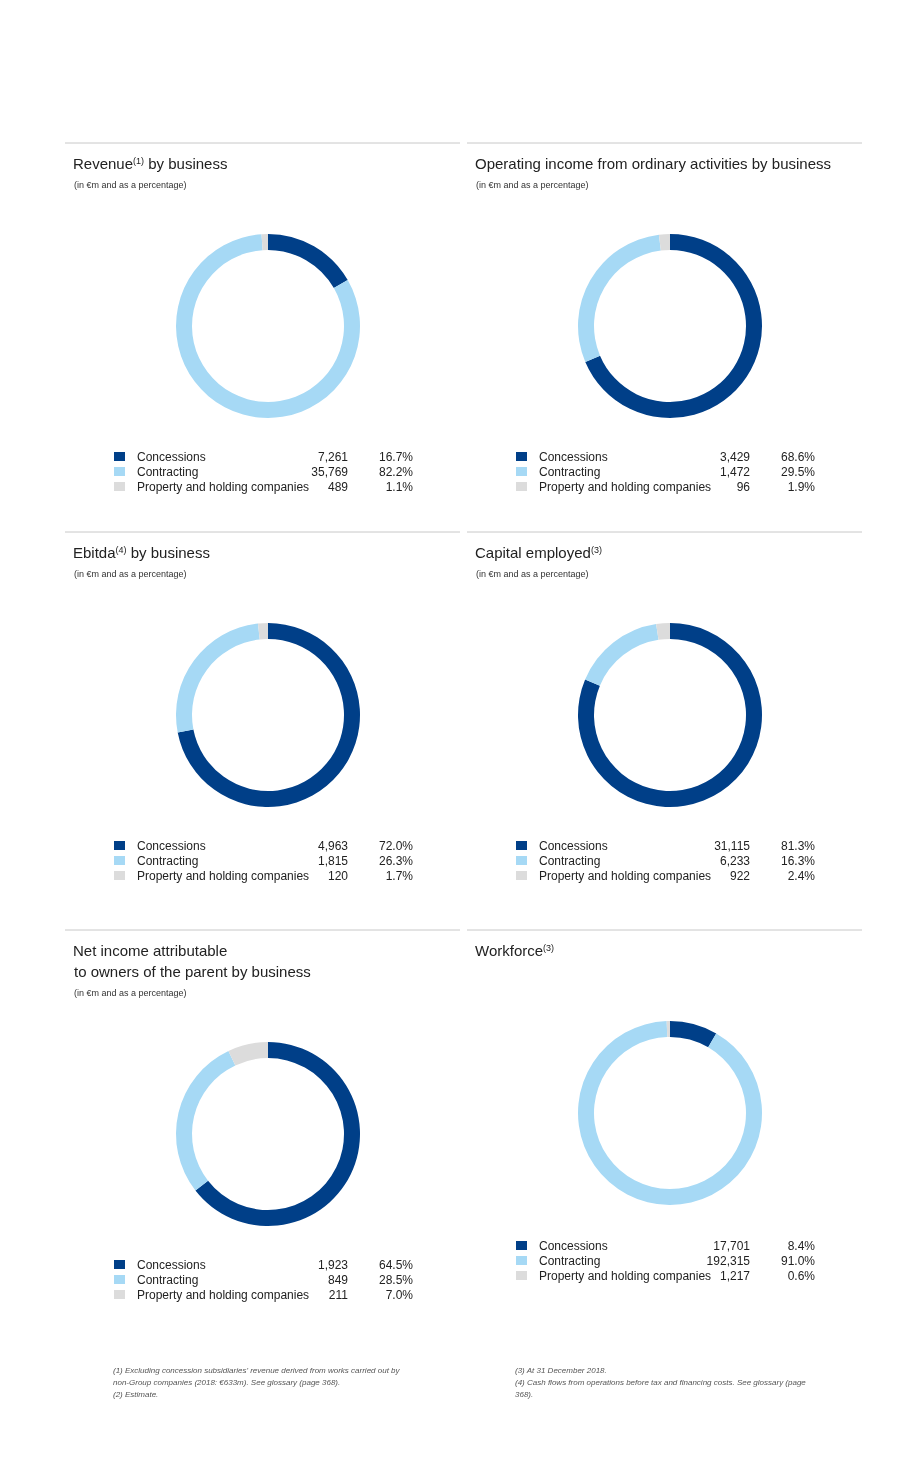  Describe the element at coordinates (797, 861) in the screenshot. I see `text: 16.3%` at that location.